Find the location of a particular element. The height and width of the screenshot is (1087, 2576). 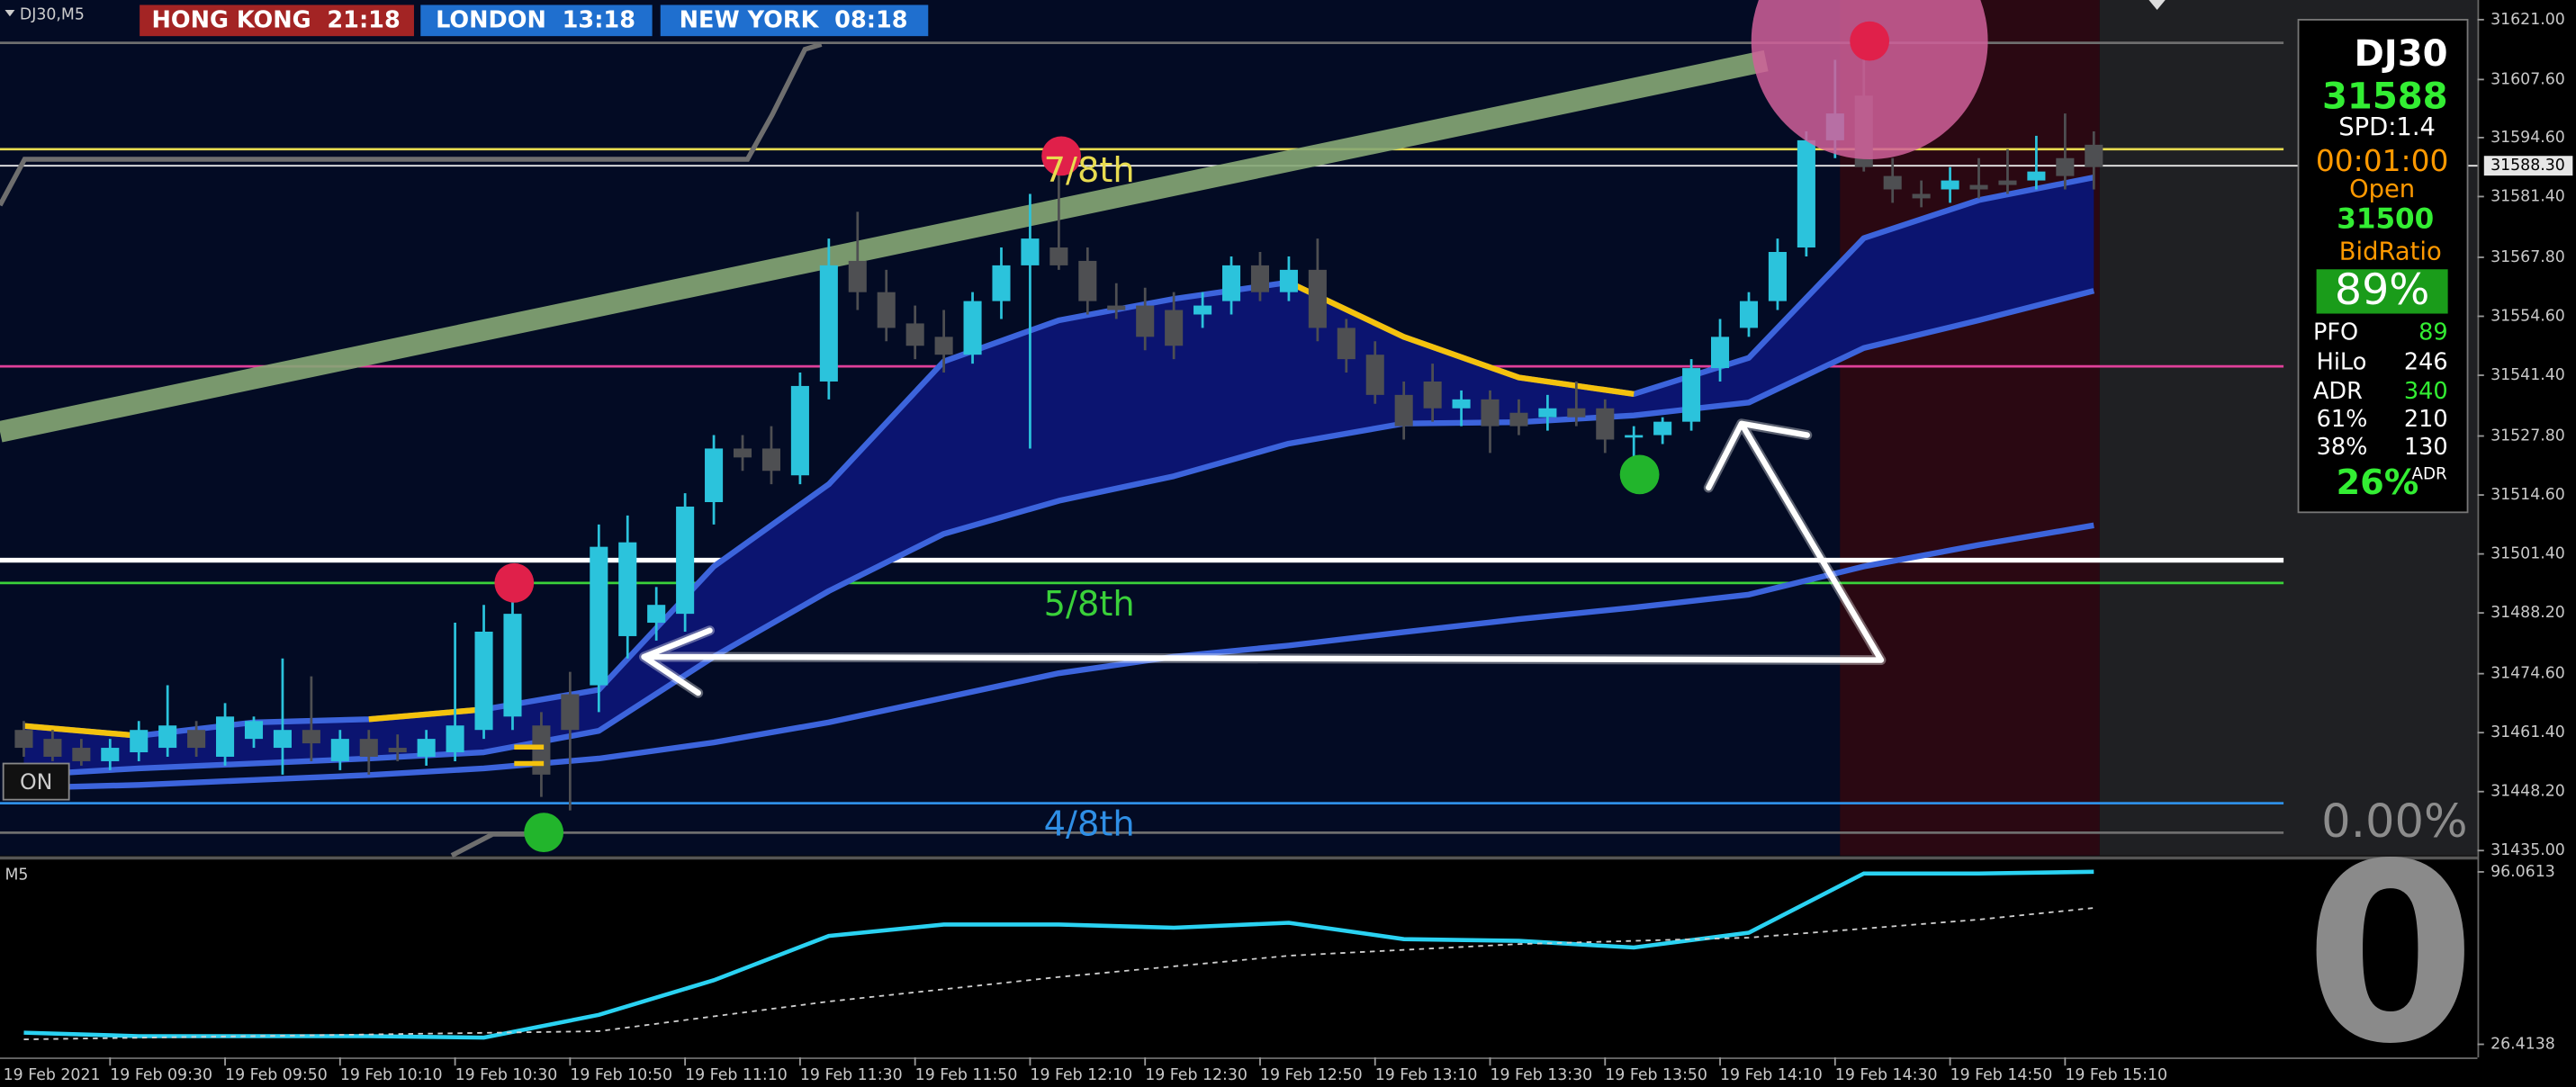

y-tick-label: 31474.60 is located at coordinates (2527, 674).